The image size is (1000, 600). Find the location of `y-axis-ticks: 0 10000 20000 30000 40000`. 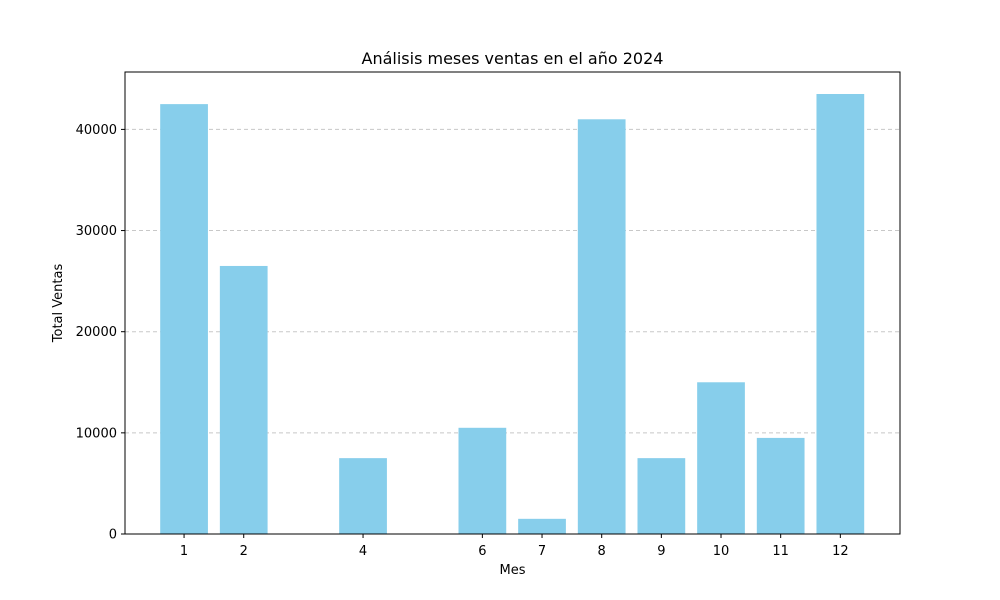

y-axis-ticks: 0 10000 20000 30000 40000 is located at coordinates (100, 333).